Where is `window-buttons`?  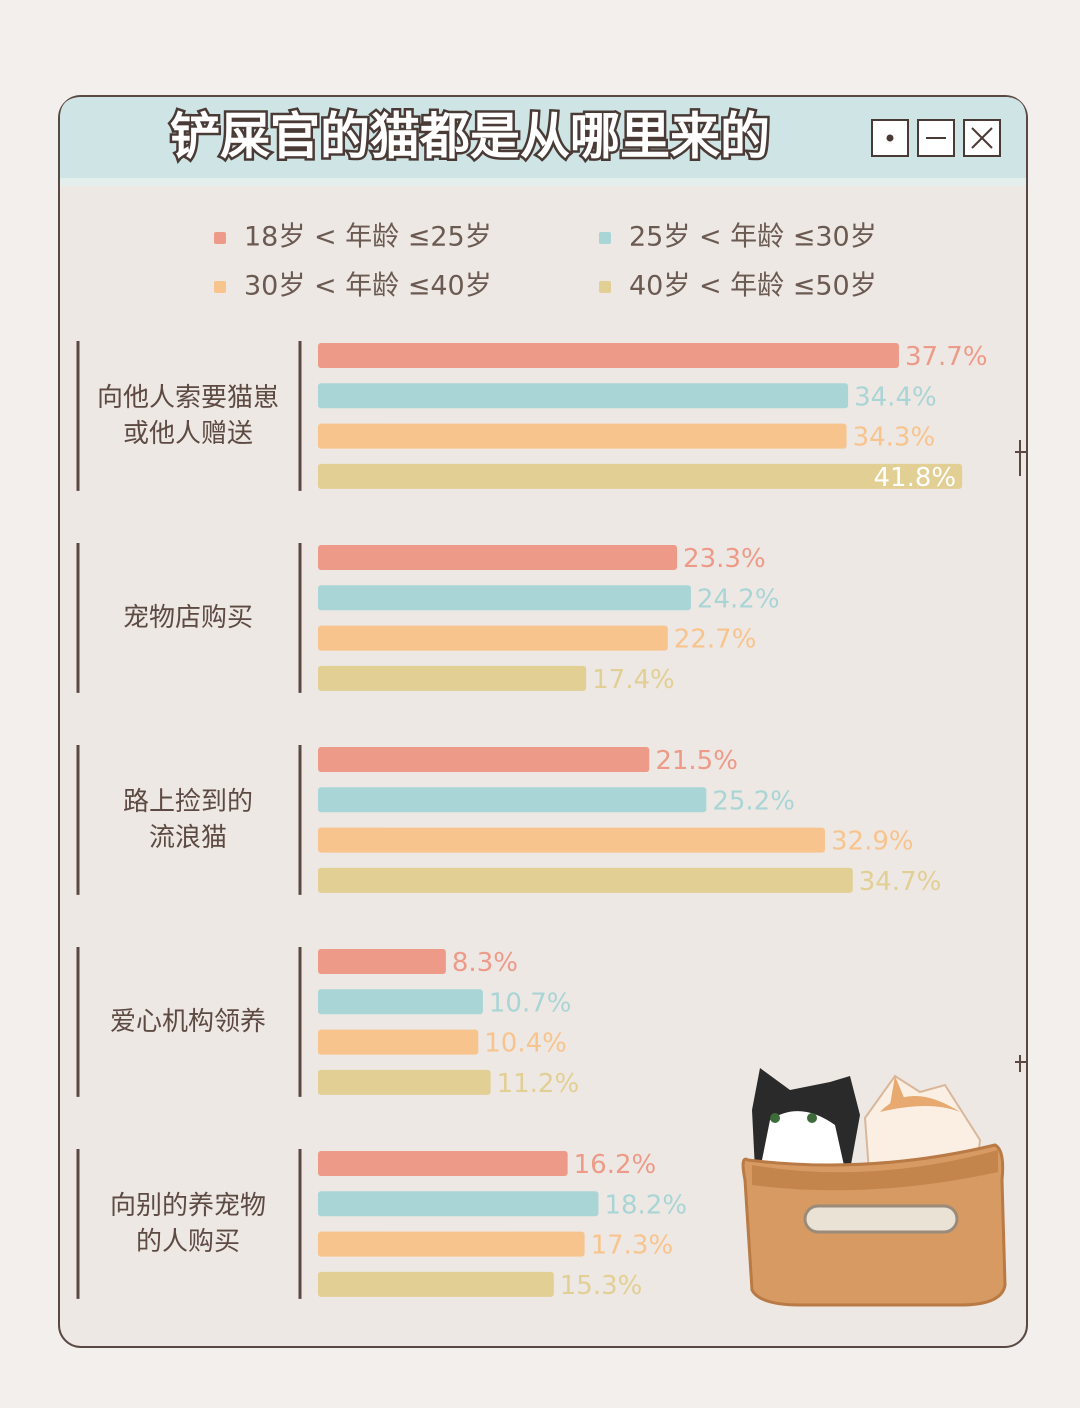
window-buttons is located at coordinates (936, 138).